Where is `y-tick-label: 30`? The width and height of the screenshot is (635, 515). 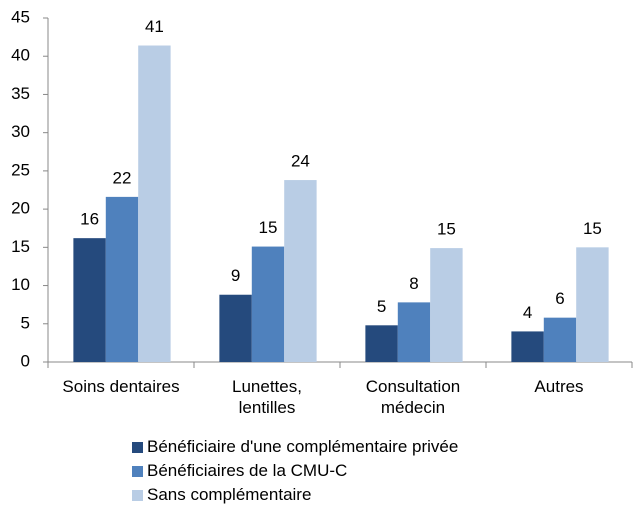
y-tick-label: 30 is located at coordinates (20, 131).